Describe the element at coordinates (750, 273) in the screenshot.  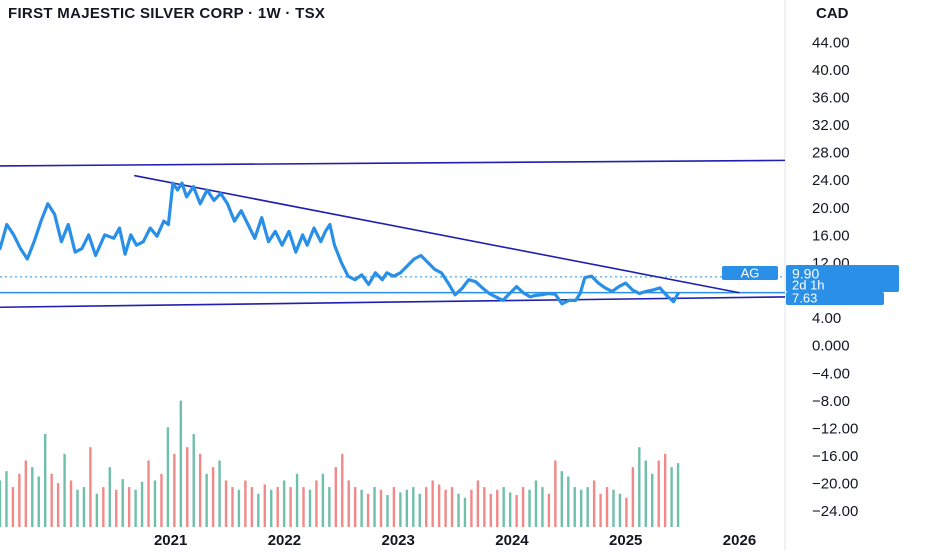
I see `symbol-tag` at that location.